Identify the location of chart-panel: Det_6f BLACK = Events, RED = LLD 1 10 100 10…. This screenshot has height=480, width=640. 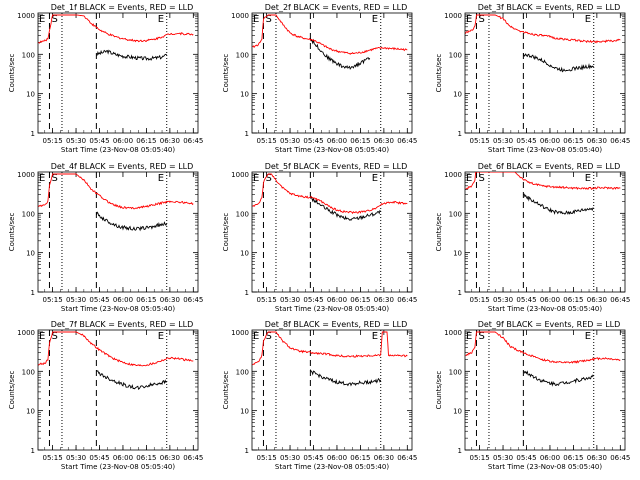
(532, 237).